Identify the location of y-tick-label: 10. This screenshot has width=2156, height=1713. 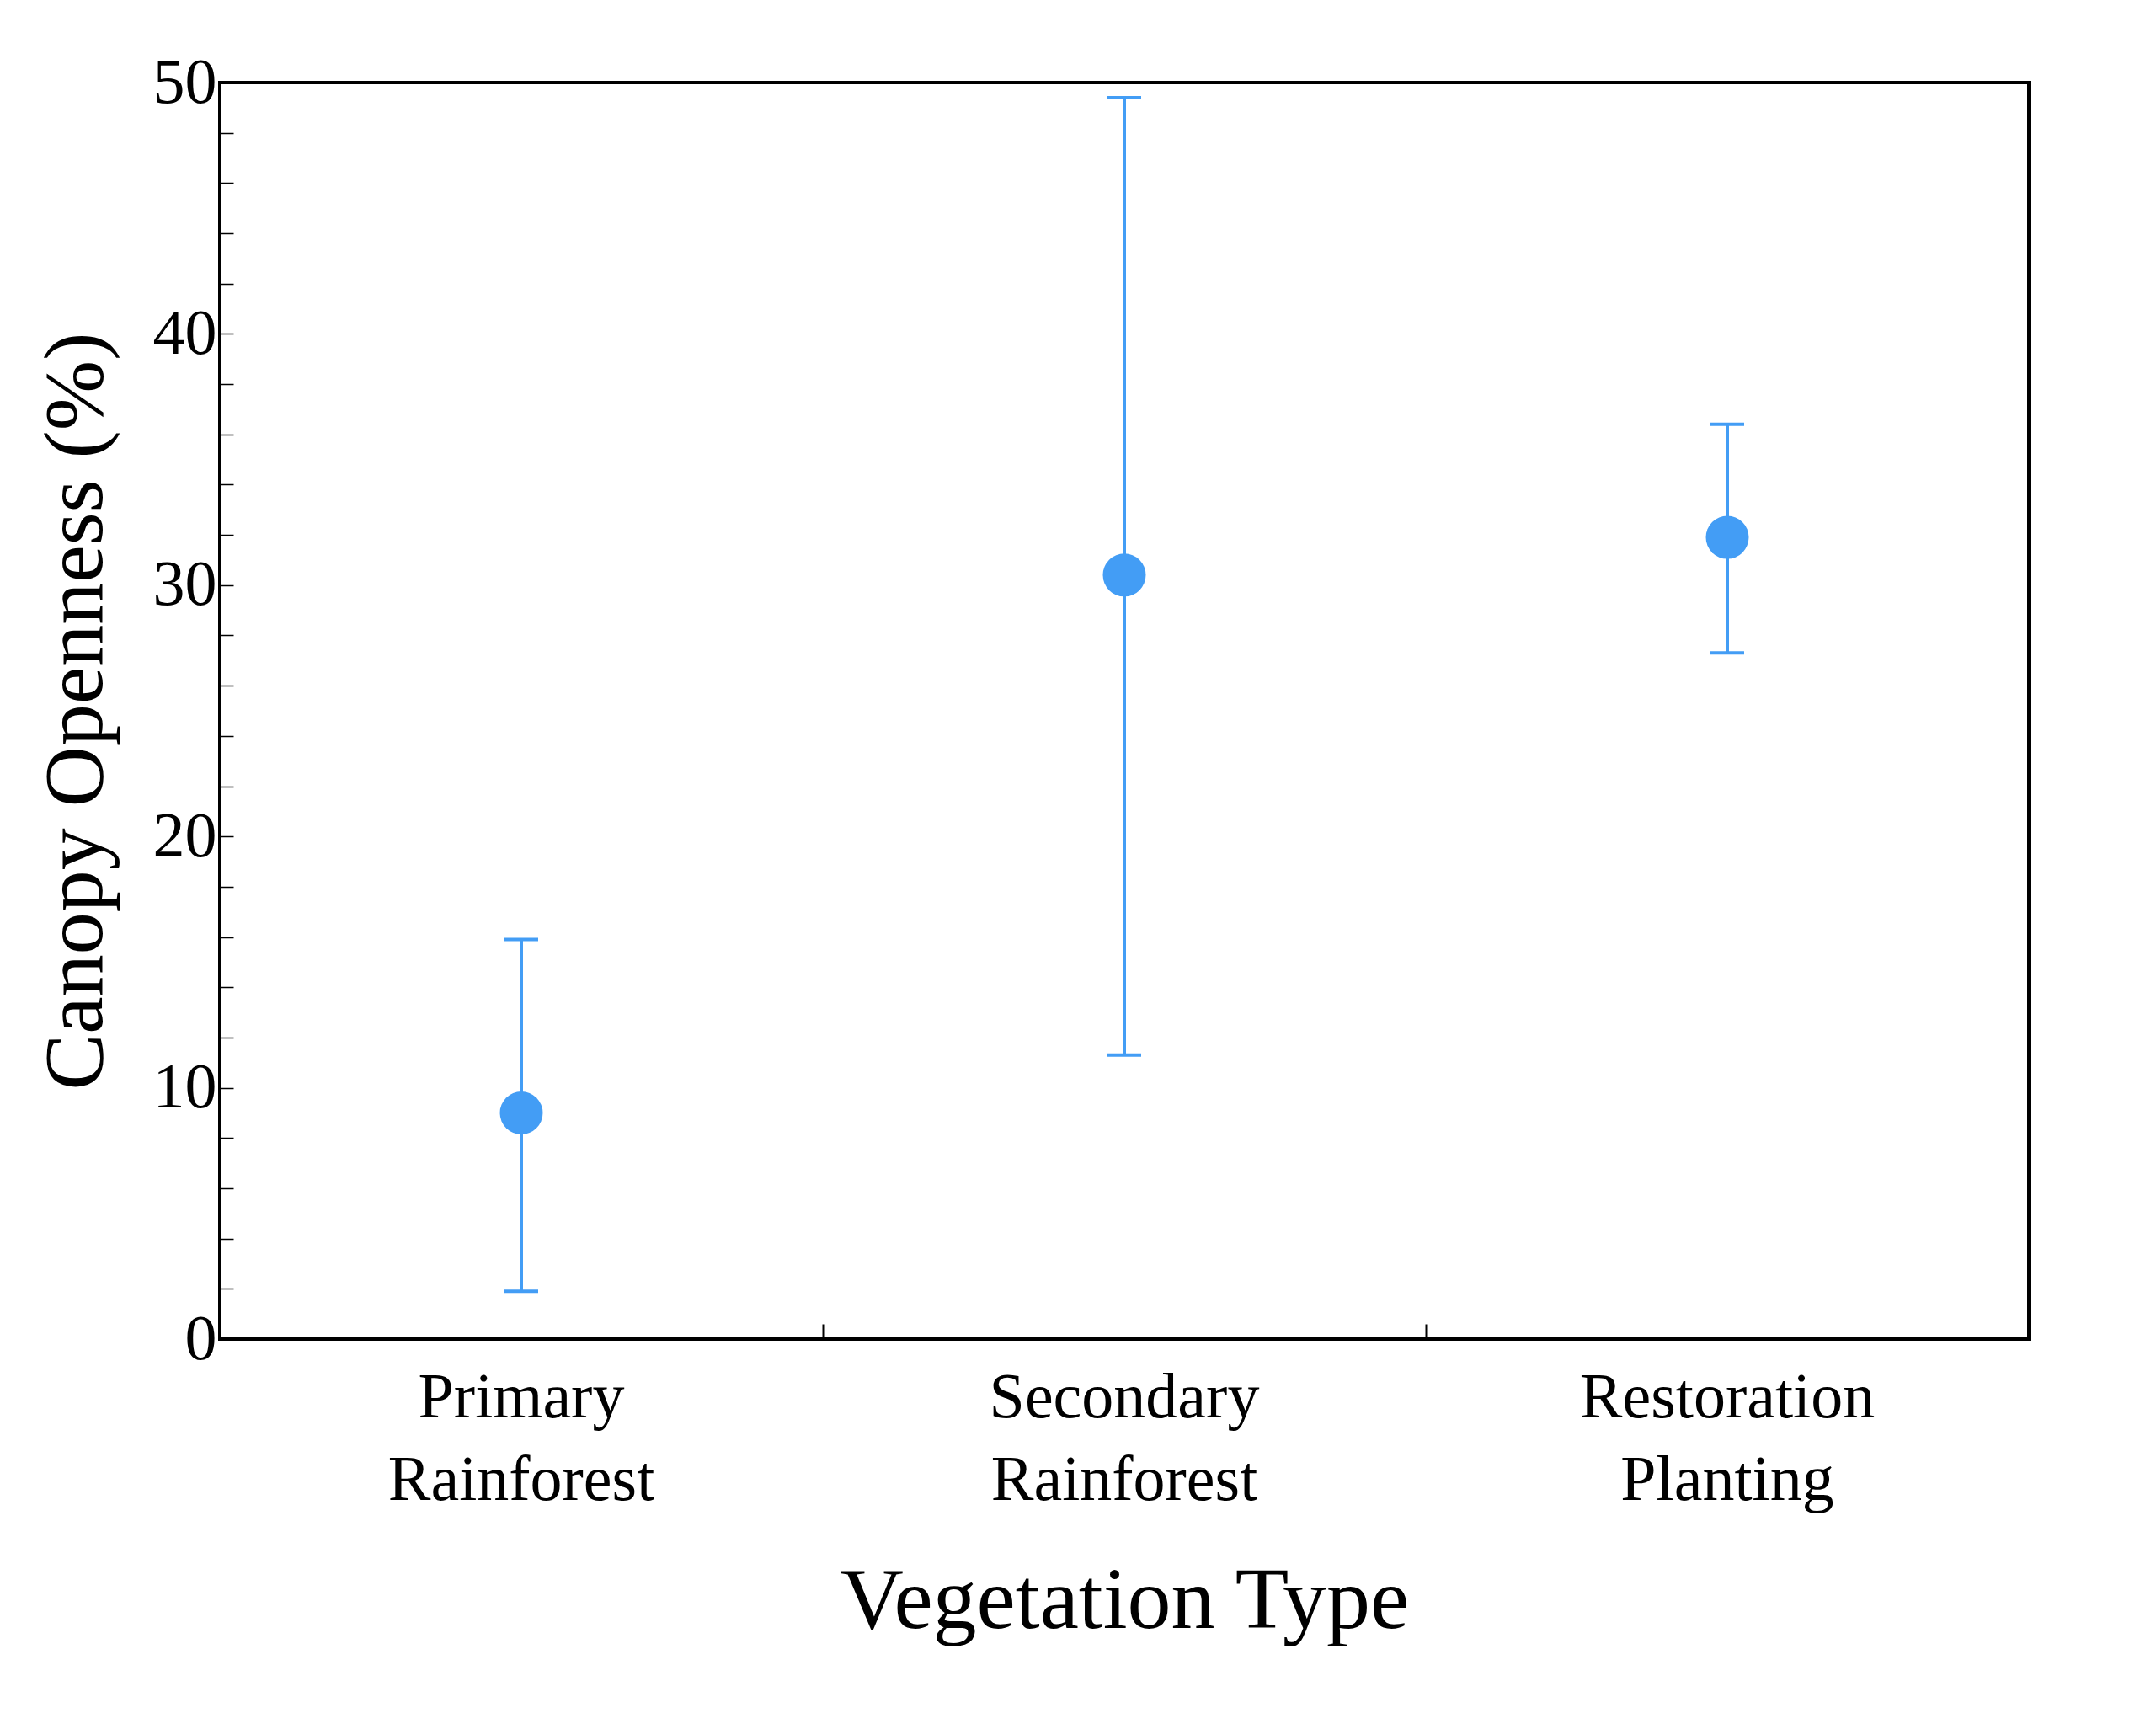
(184, 1086).